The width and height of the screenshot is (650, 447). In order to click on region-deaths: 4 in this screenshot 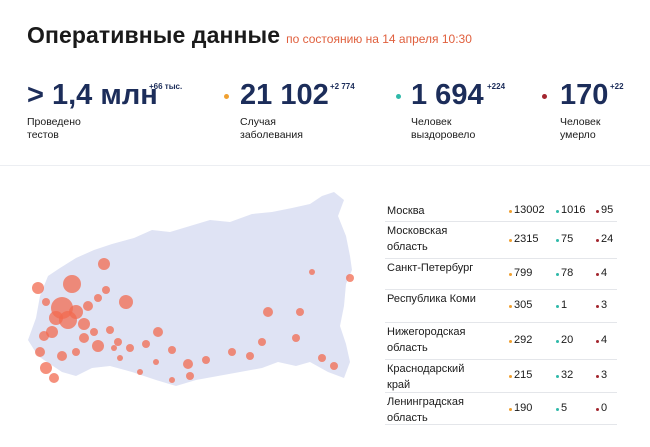, I will do `click(604, 340)`.